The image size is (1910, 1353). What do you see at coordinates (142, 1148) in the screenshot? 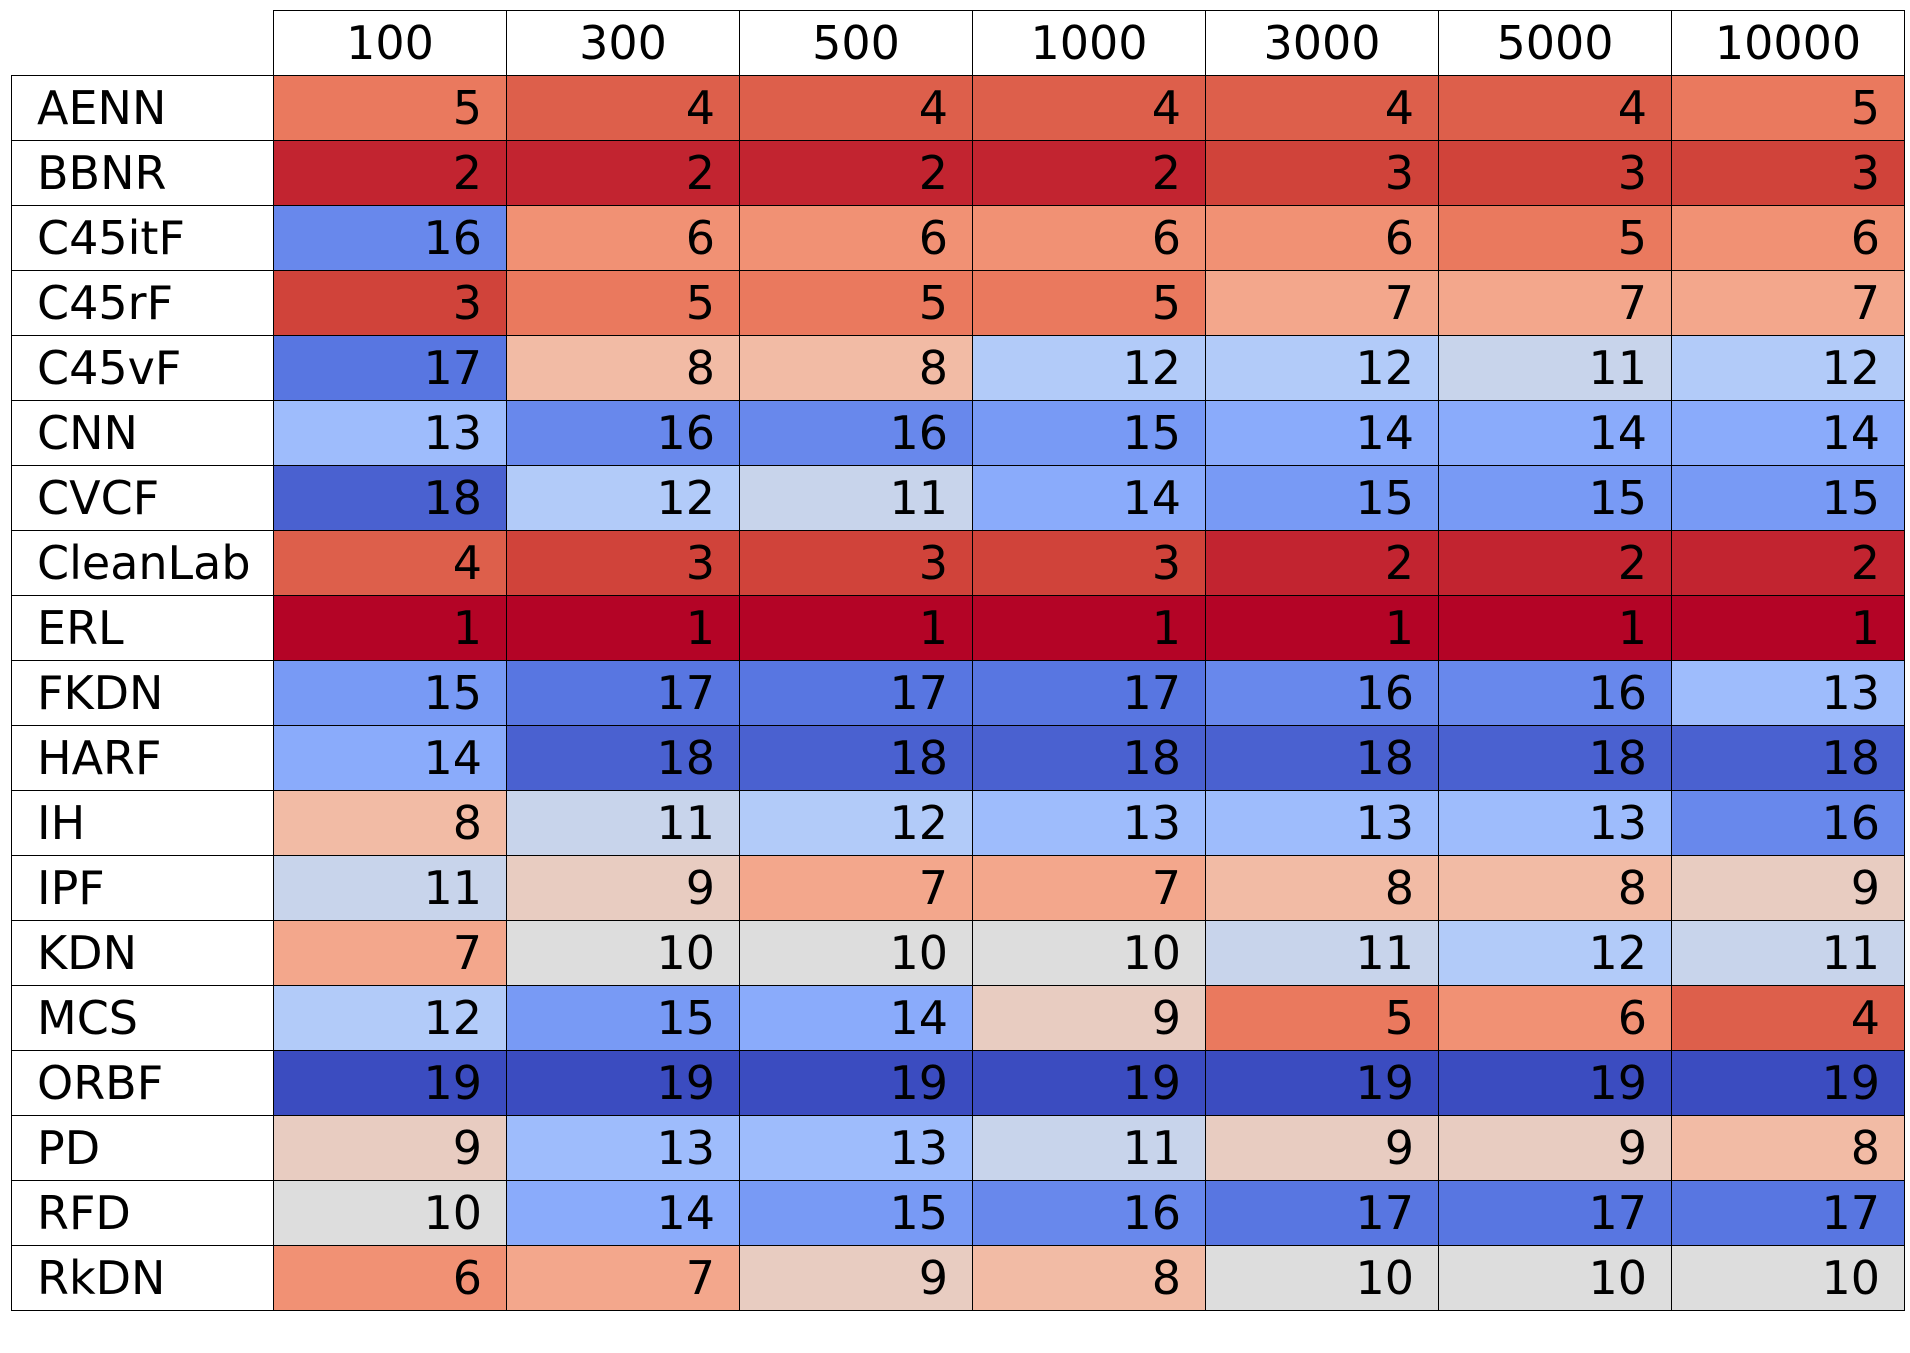
I see `row-header-pd: PD` at bounding box center [142, 1148].